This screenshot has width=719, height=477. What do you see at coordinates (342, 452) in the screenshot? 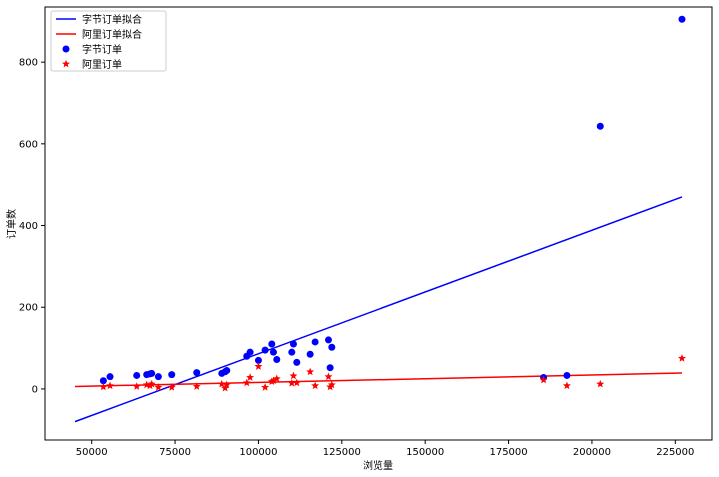
I see `x-tick-label: 125000` at bounding box center [342, 452].